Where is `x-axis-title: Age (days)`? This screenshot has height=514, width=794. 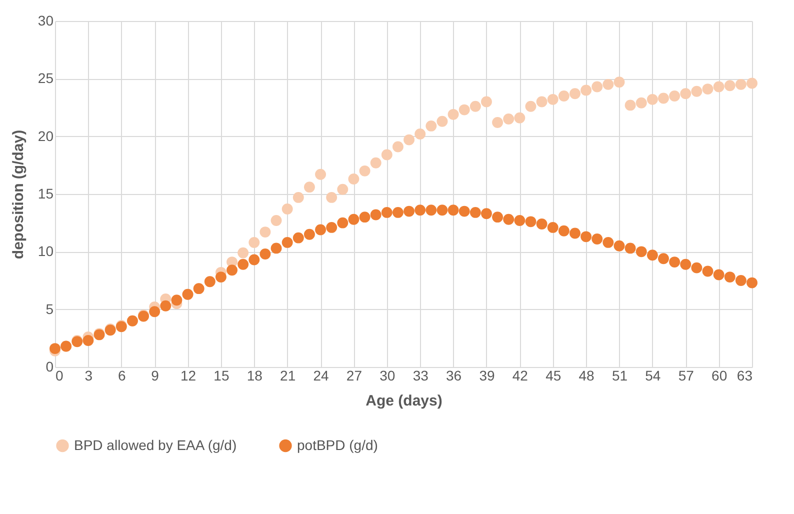
x-axis-title: Age (days) is located at coordinates (404, 401).